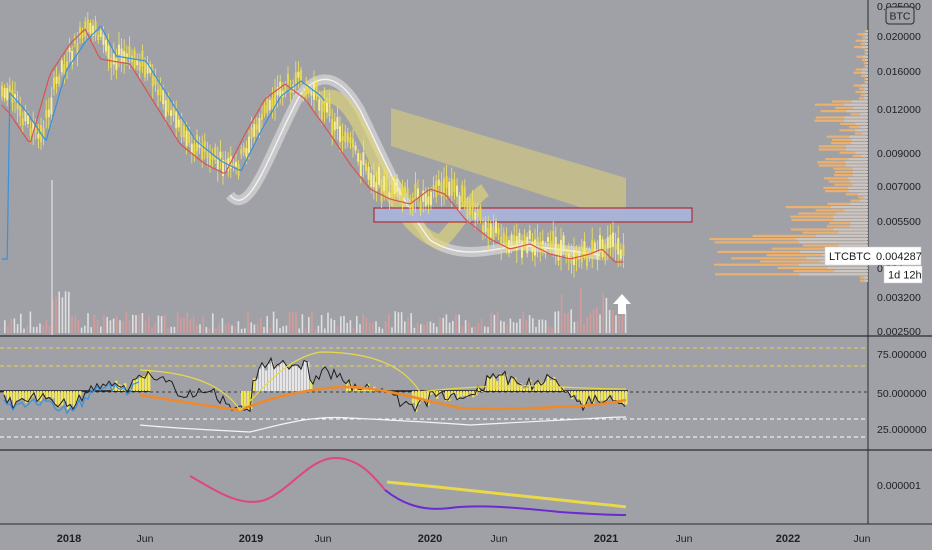 This screenshot has height=550, width=932. Describe the element at coordinates (902, 392) in the screenshot. I see `rsi-axis: 75.000000 50.000000 25.000000` at that location.